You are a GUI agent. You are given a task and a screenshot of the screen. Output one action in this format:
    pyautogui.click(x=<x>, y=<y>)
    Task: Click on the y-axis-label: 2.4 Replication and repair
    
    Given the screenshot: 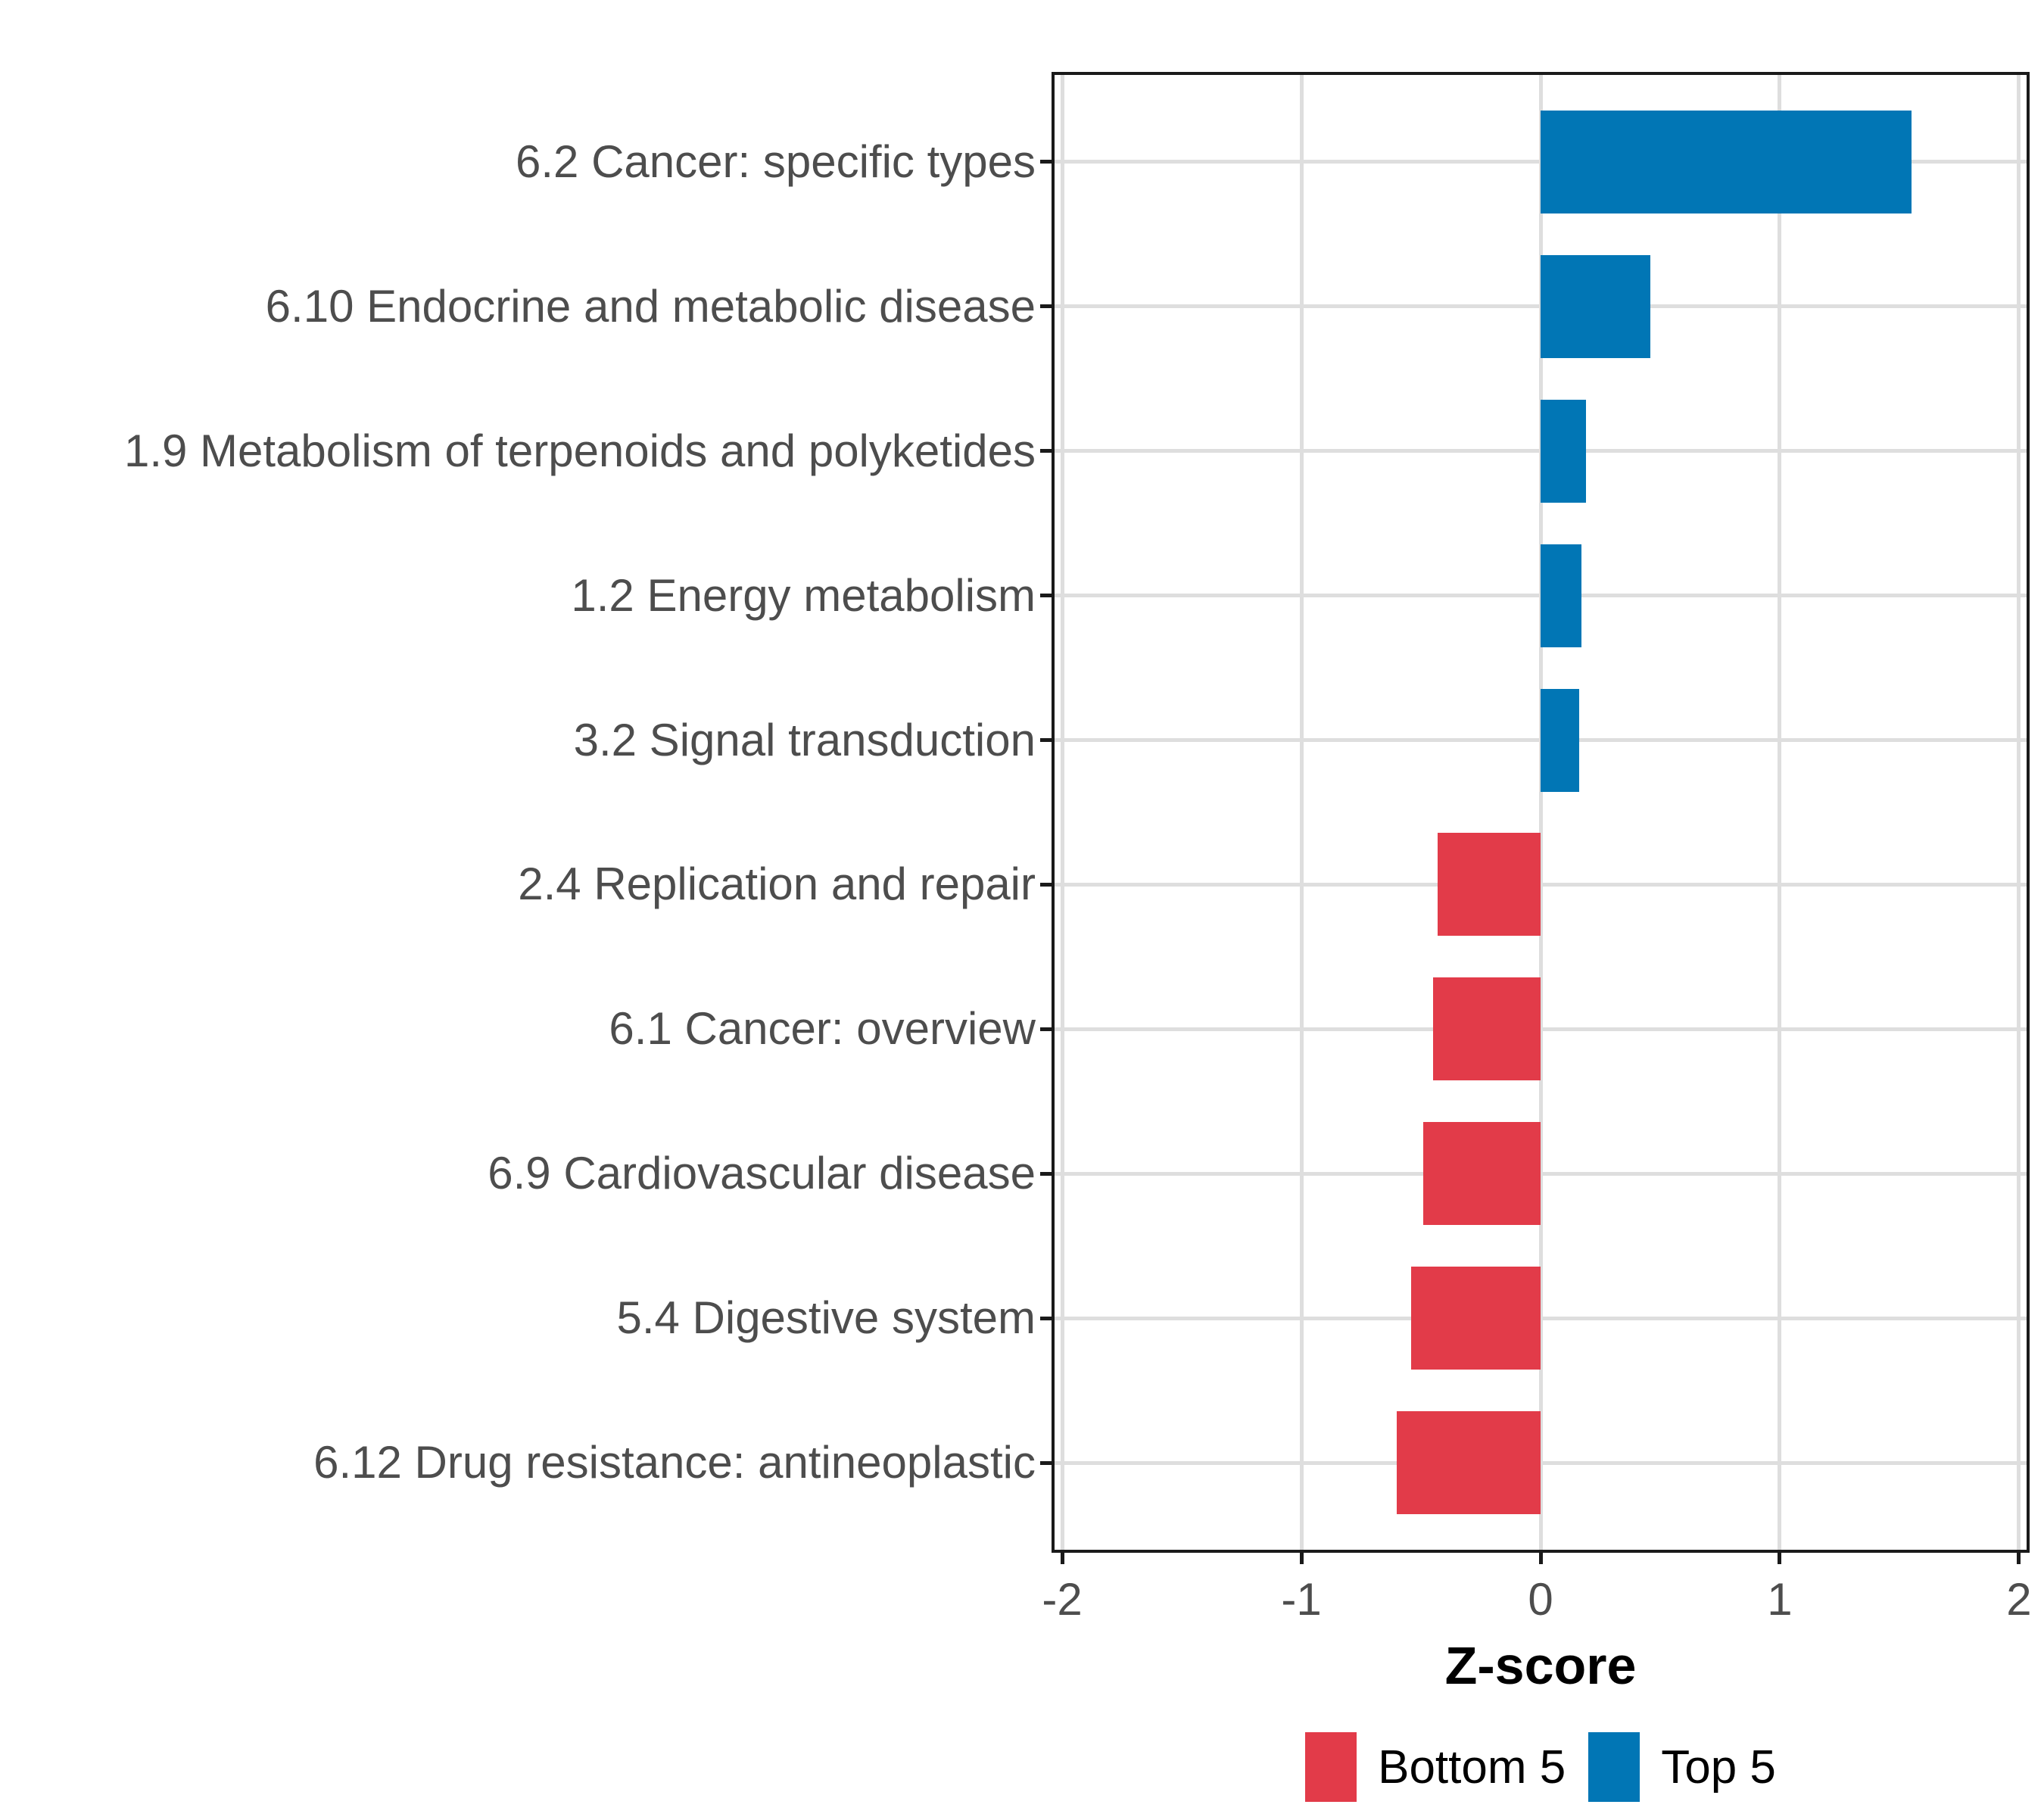 What is the action you would take?
    pyautogui.click(x=777, y=884)
    